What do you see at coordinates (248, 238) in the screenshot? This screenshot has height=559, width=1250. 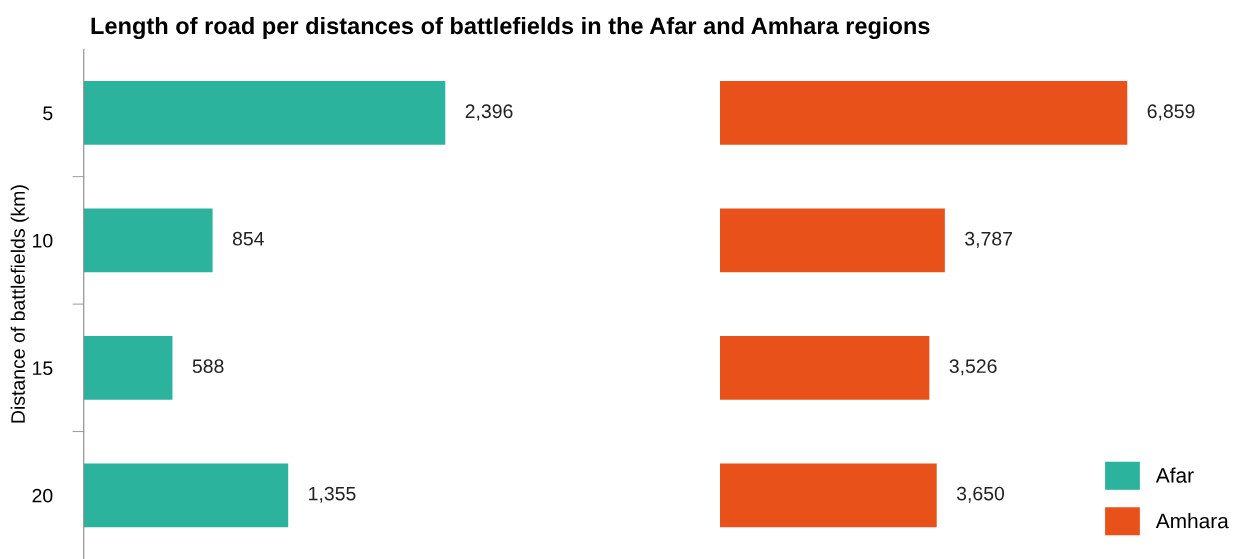 I see `data-label: 854` at bounding box center [248, 238].